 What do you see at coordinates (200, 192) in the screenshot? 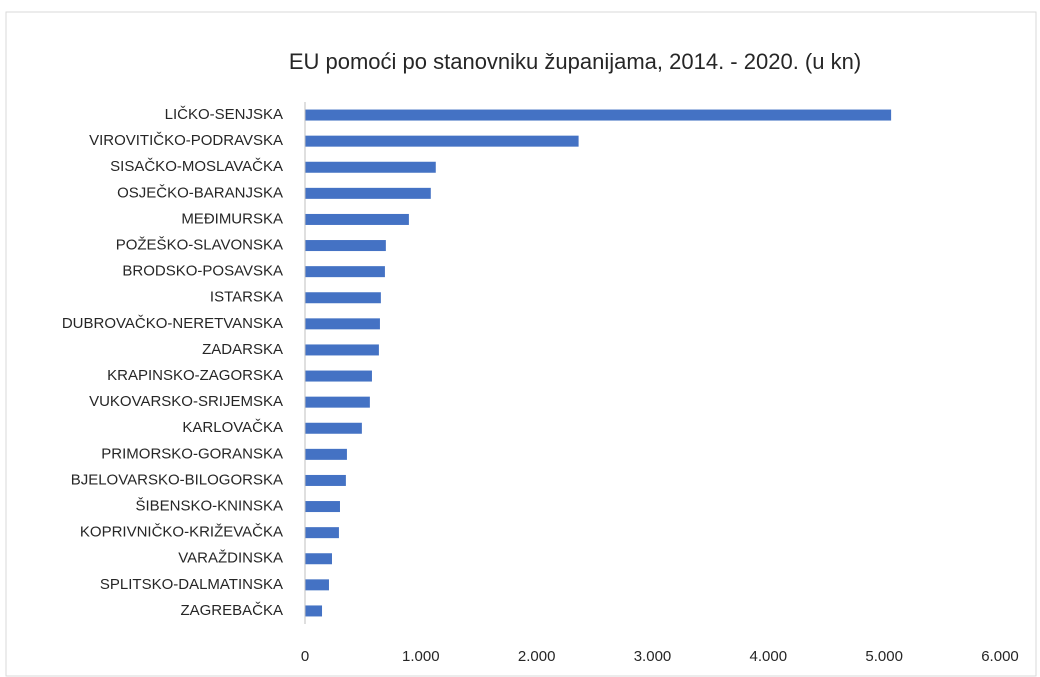
I see `y-tick-label: OSJEČKO-BARANJSKA` at bounding box center [200, 192].